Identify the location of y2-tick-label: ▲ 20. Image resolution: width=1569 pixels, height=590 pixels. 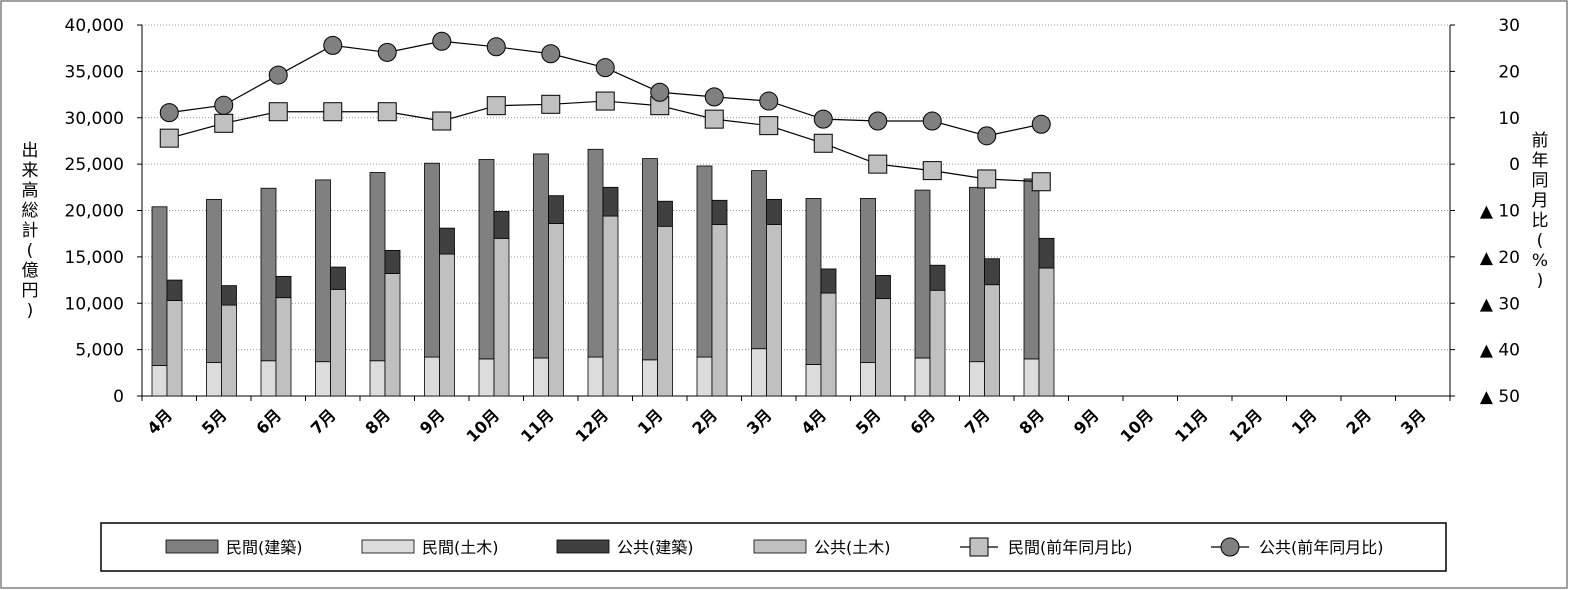
(1500, 258).